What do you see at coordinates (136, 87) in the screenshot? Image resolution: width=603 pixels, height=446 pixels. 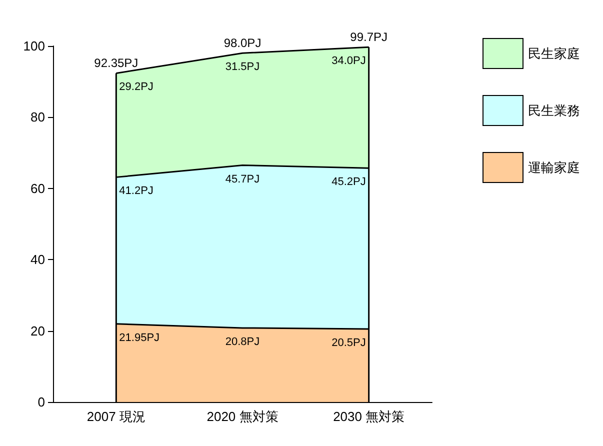 I see `data-label: 29.2PJ` at bounding box center [136, 87].